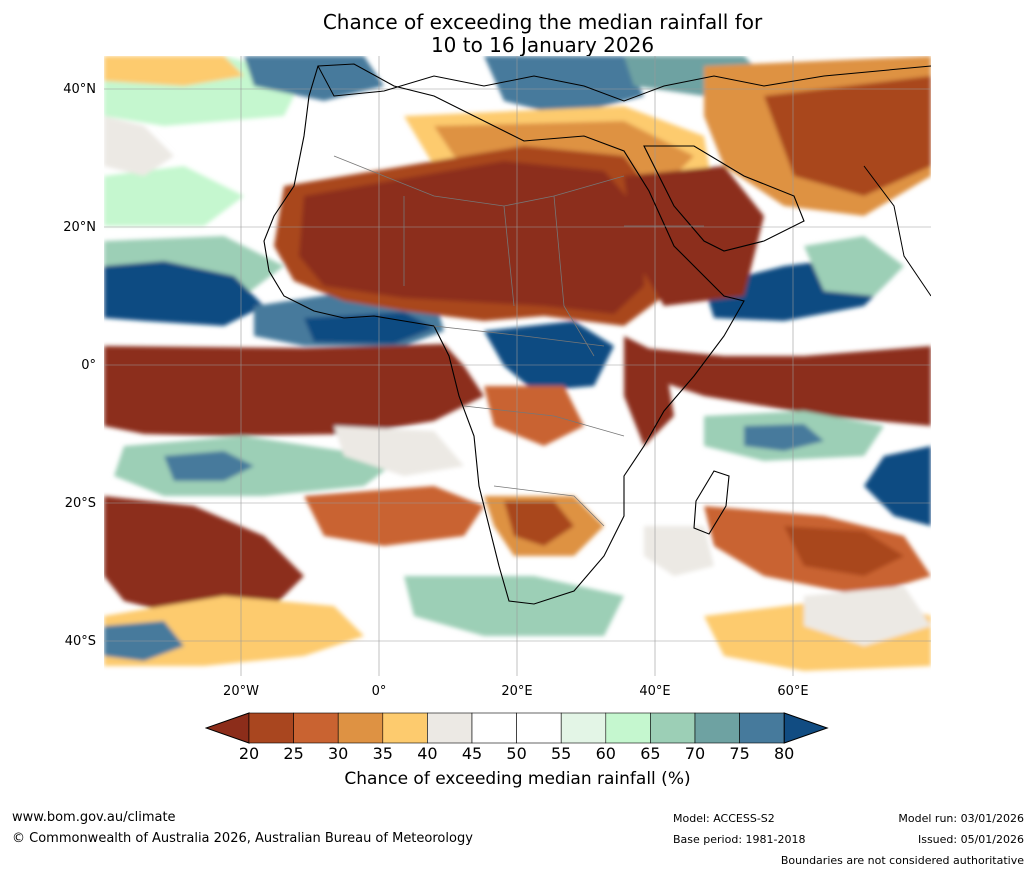 This screenshot has height=873, width=1035. What do you see at coordinates (517, 779) in the screenshot?
I see `colorbar-title: Chance of exceeding median rainfall (%)` at bounding box center [517, 779].